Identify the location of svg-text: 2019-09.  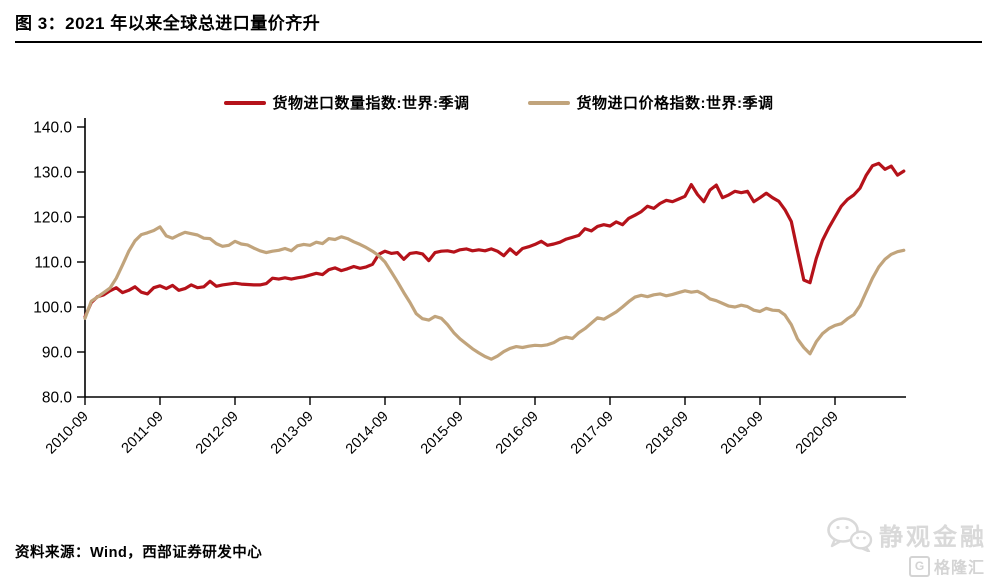
(742, 433).